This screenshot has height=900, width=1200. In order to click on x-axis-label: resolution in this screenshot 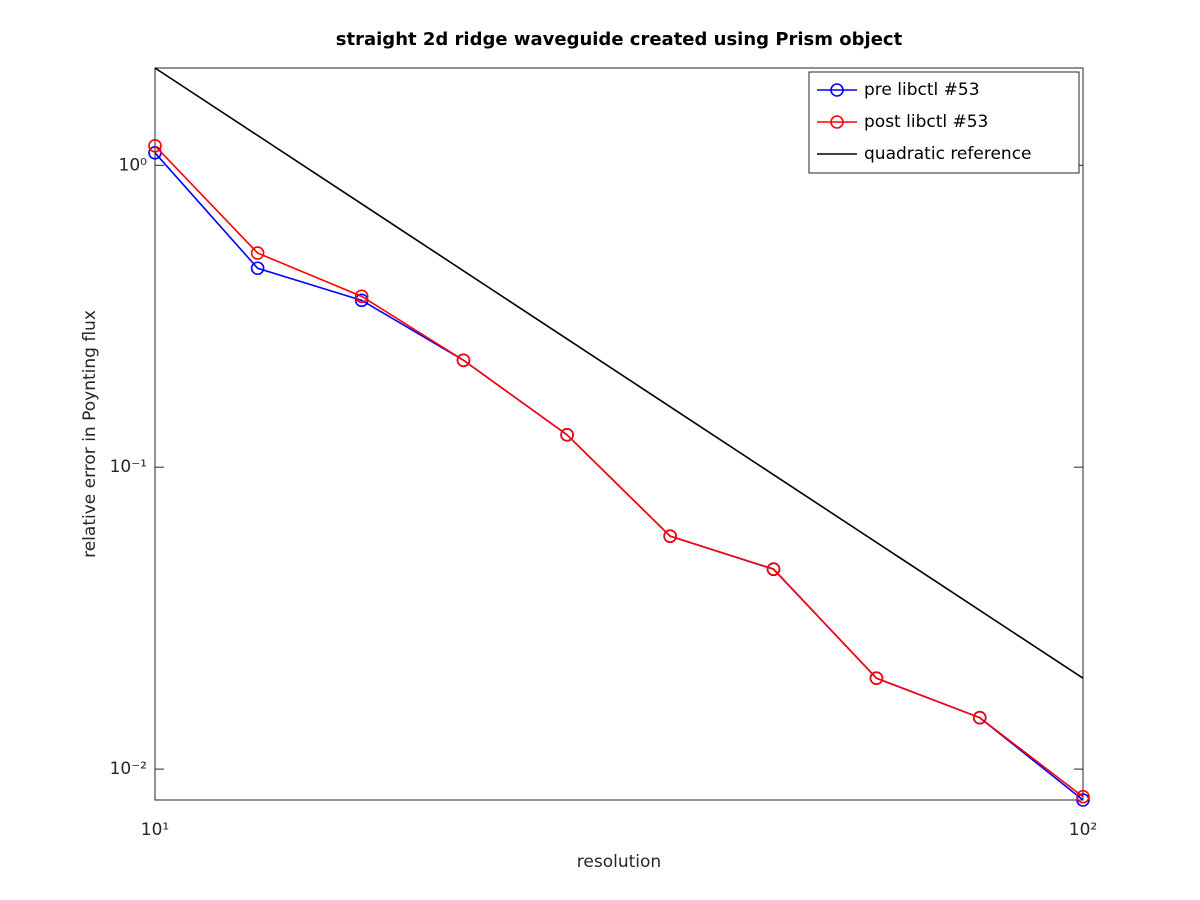, I will do `click(619, 862)`.